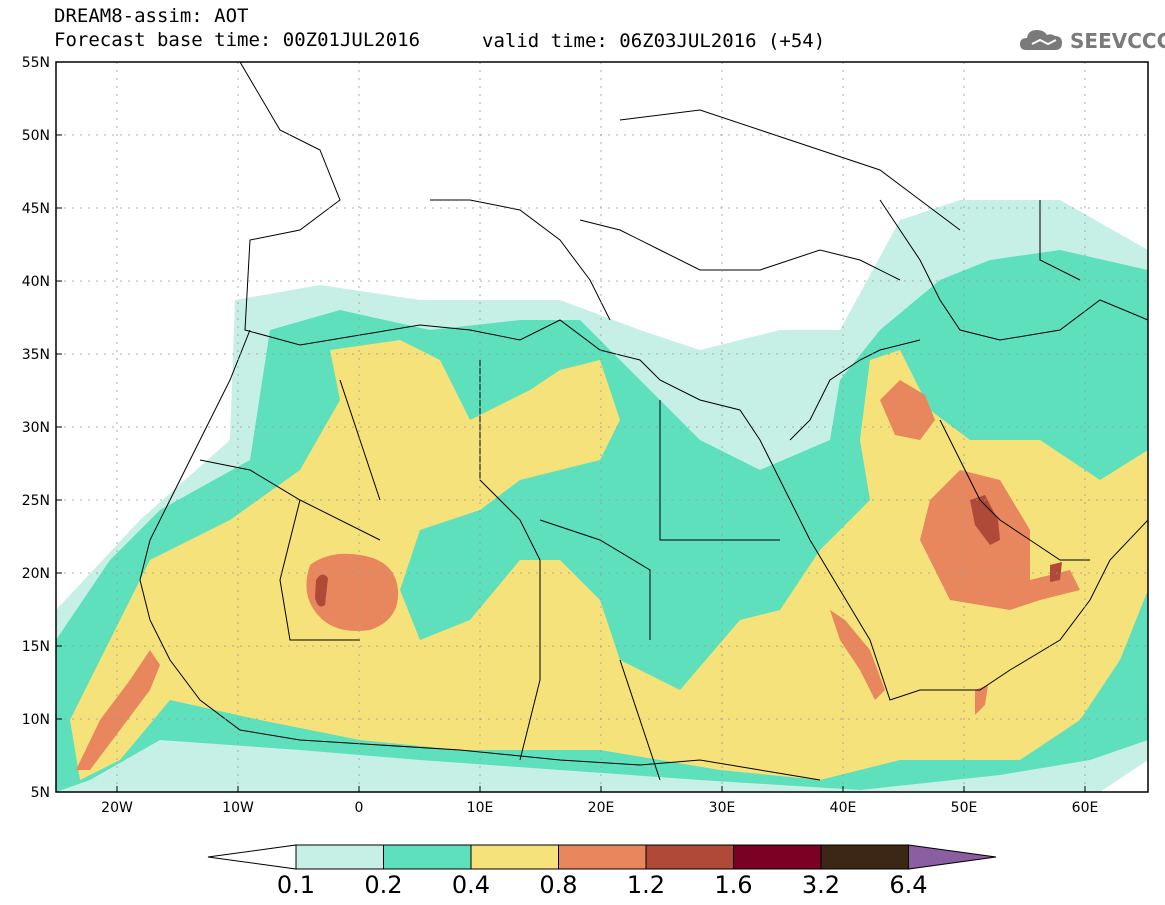 The image size is (1165, 905). I want to click on longitude-labels: 20W 10W 0 10E 20E 30E 40E 50E 60E, so click(599, 808).